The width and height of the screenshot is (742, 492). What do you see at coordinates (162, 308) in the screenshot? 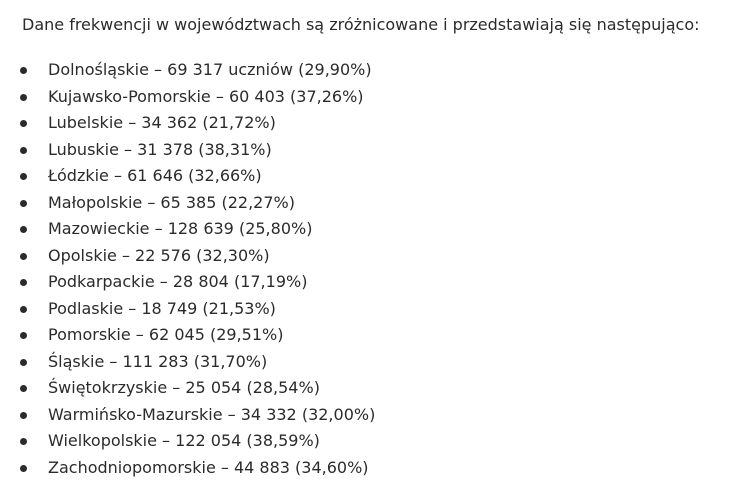
I see `list-item-text: Podlaskie – 18 749 (21,53%)` at bounding box center [162, 308].